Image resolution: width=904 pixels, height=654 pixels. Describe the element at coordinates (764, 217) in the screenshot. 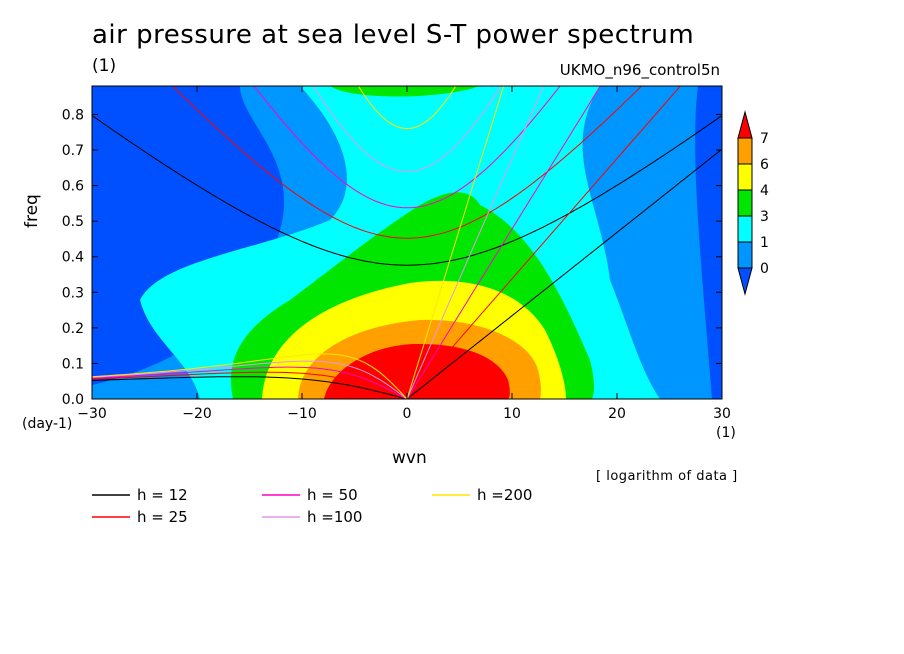

I see `colorbar-label: 3` at that location.